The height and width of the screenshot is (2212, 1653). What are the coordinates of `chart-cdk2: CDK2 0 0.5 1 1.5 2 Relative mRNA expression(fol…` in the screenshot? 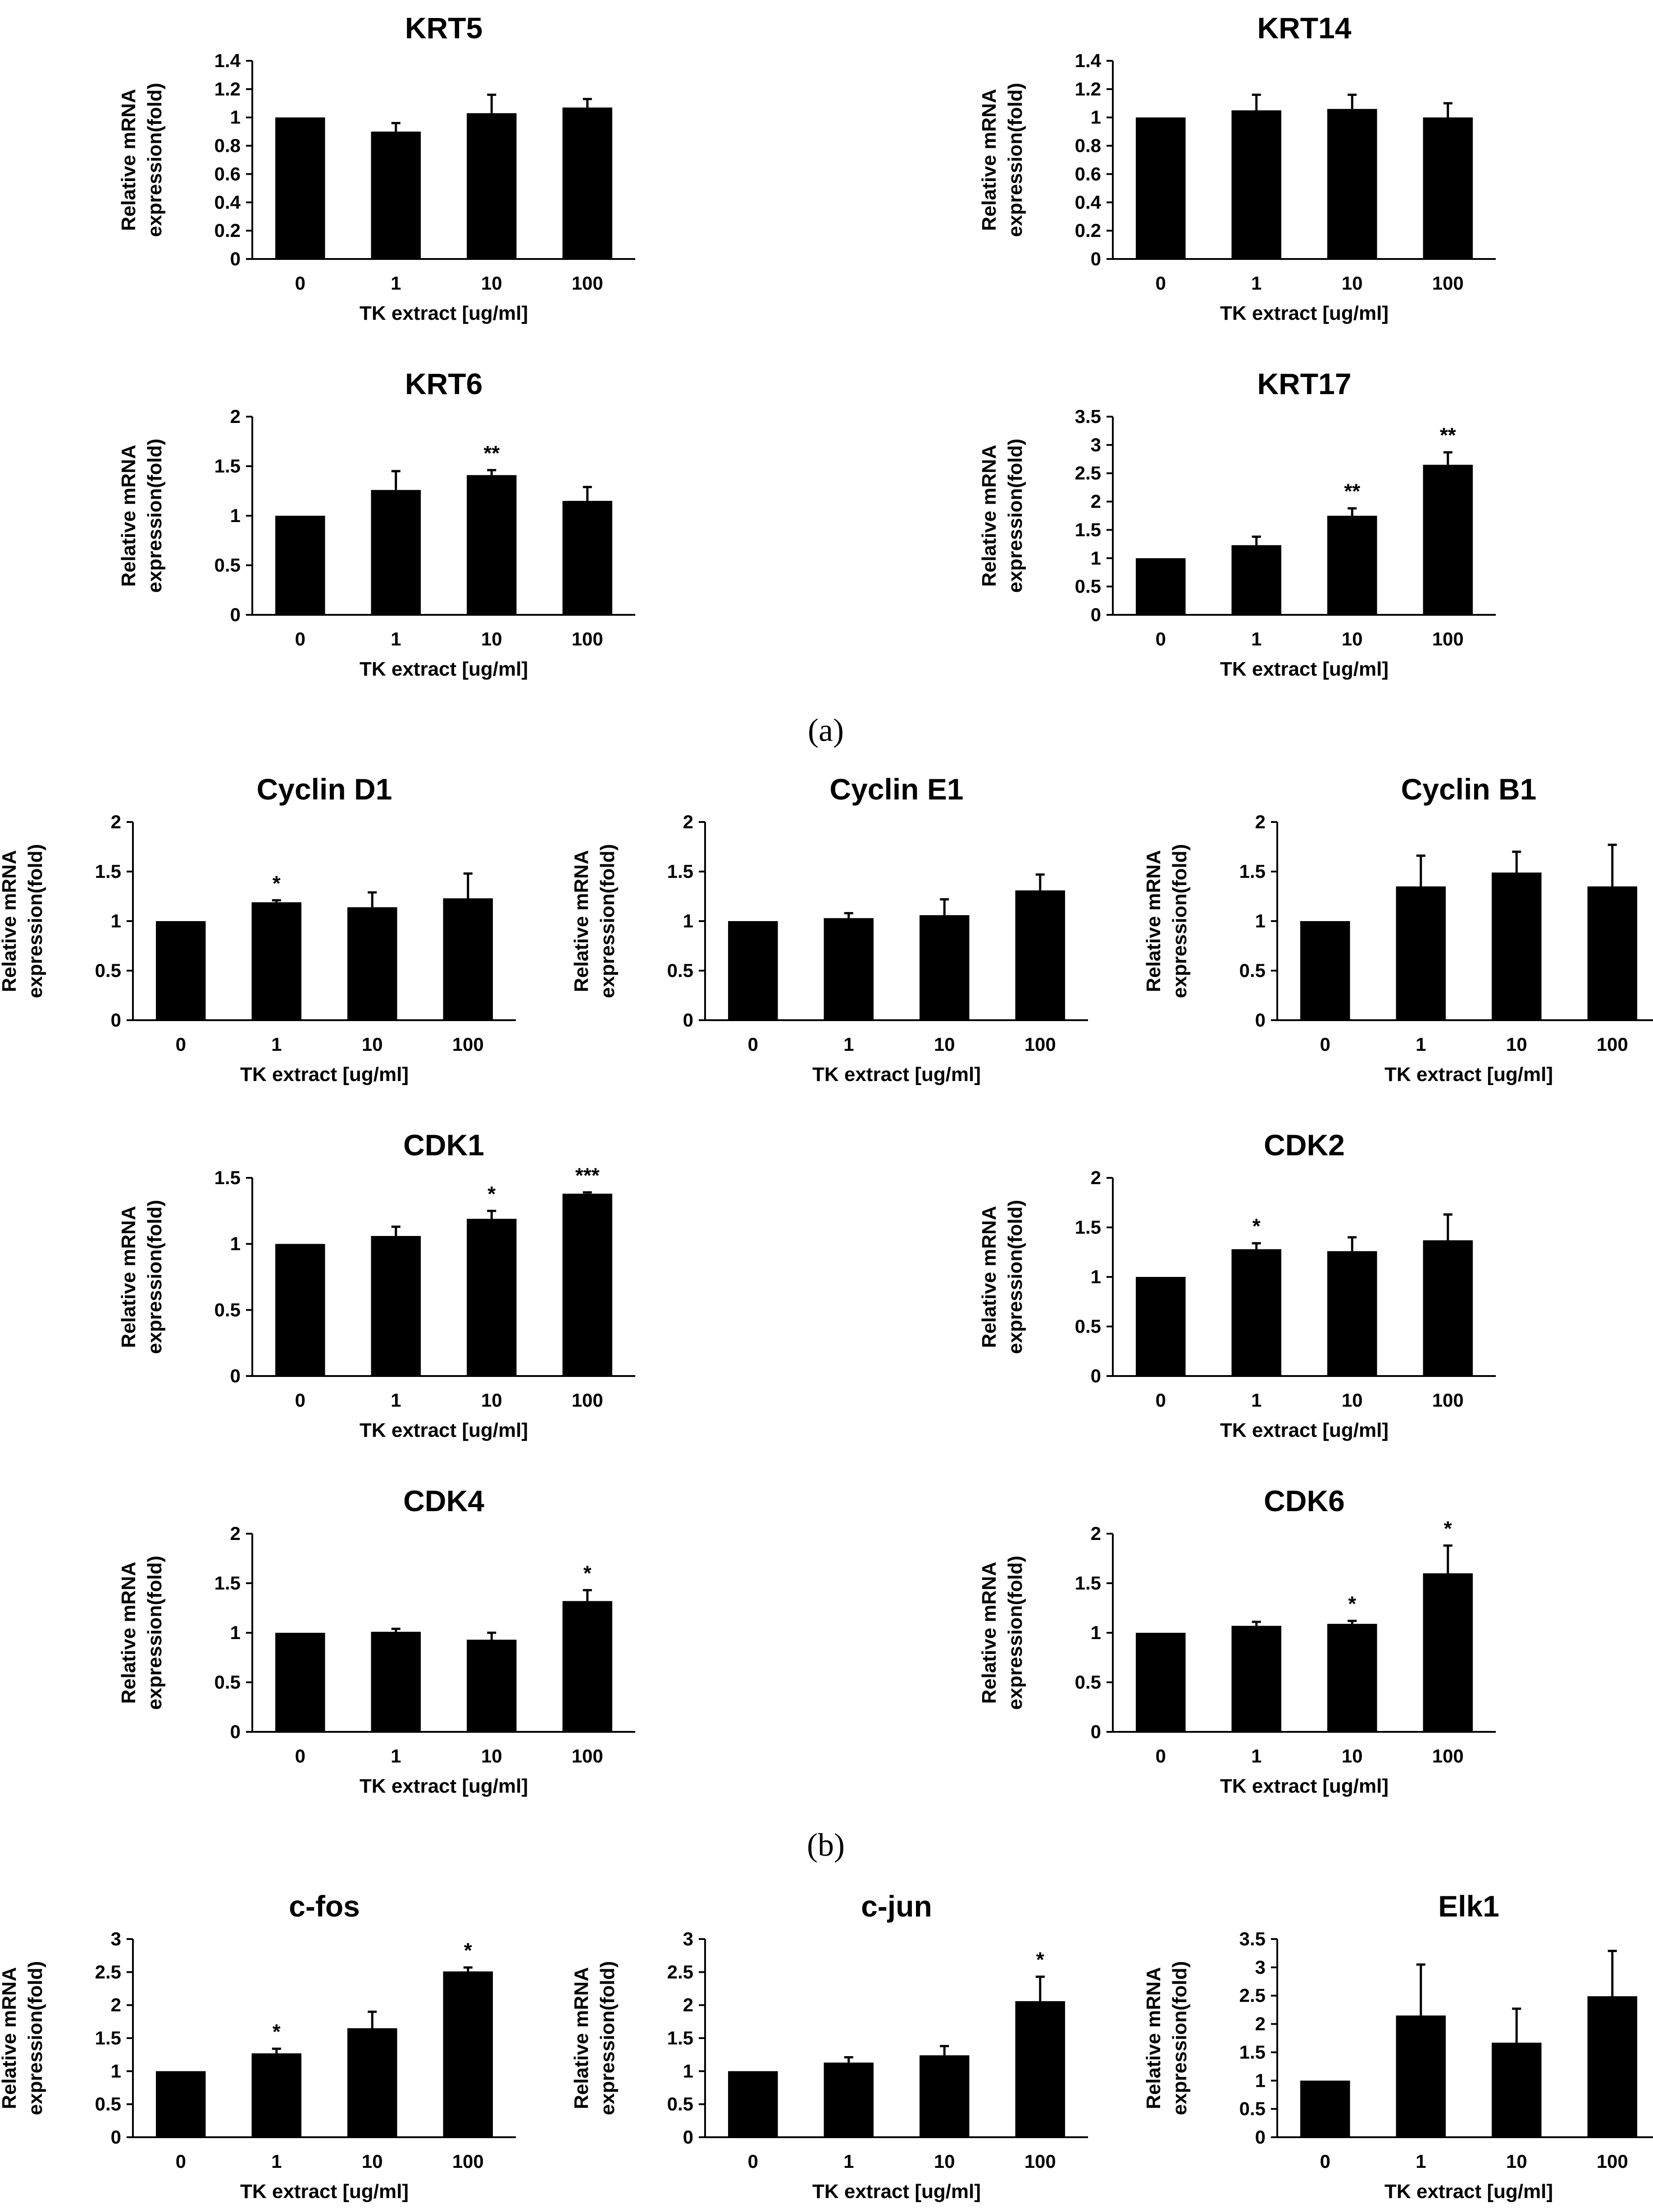 It's located at (1237, 1284).